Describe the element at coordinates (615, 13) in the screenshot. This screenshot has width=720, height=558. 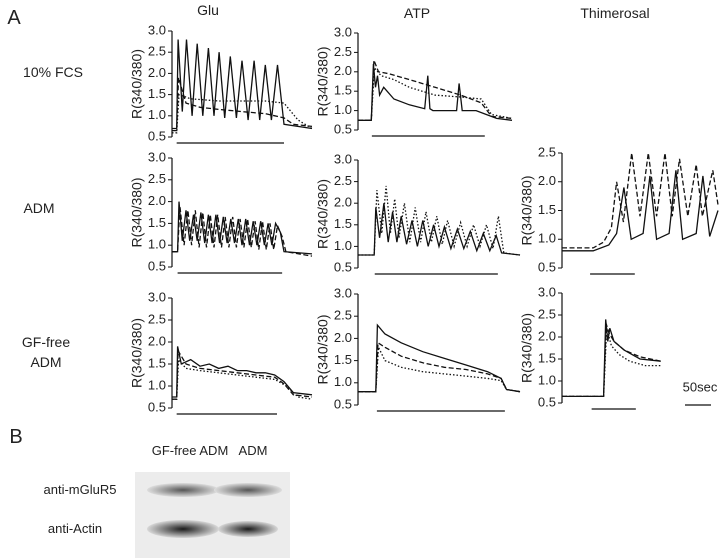
I see `column-header: Thimerosal` at that location.